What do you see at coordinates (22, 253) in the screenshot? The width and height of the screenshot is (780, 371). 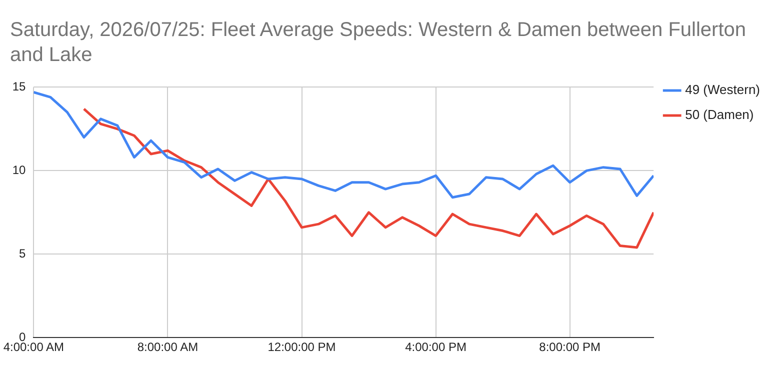 I see `y-tick-label: 5` at bounding box center [22, 253].